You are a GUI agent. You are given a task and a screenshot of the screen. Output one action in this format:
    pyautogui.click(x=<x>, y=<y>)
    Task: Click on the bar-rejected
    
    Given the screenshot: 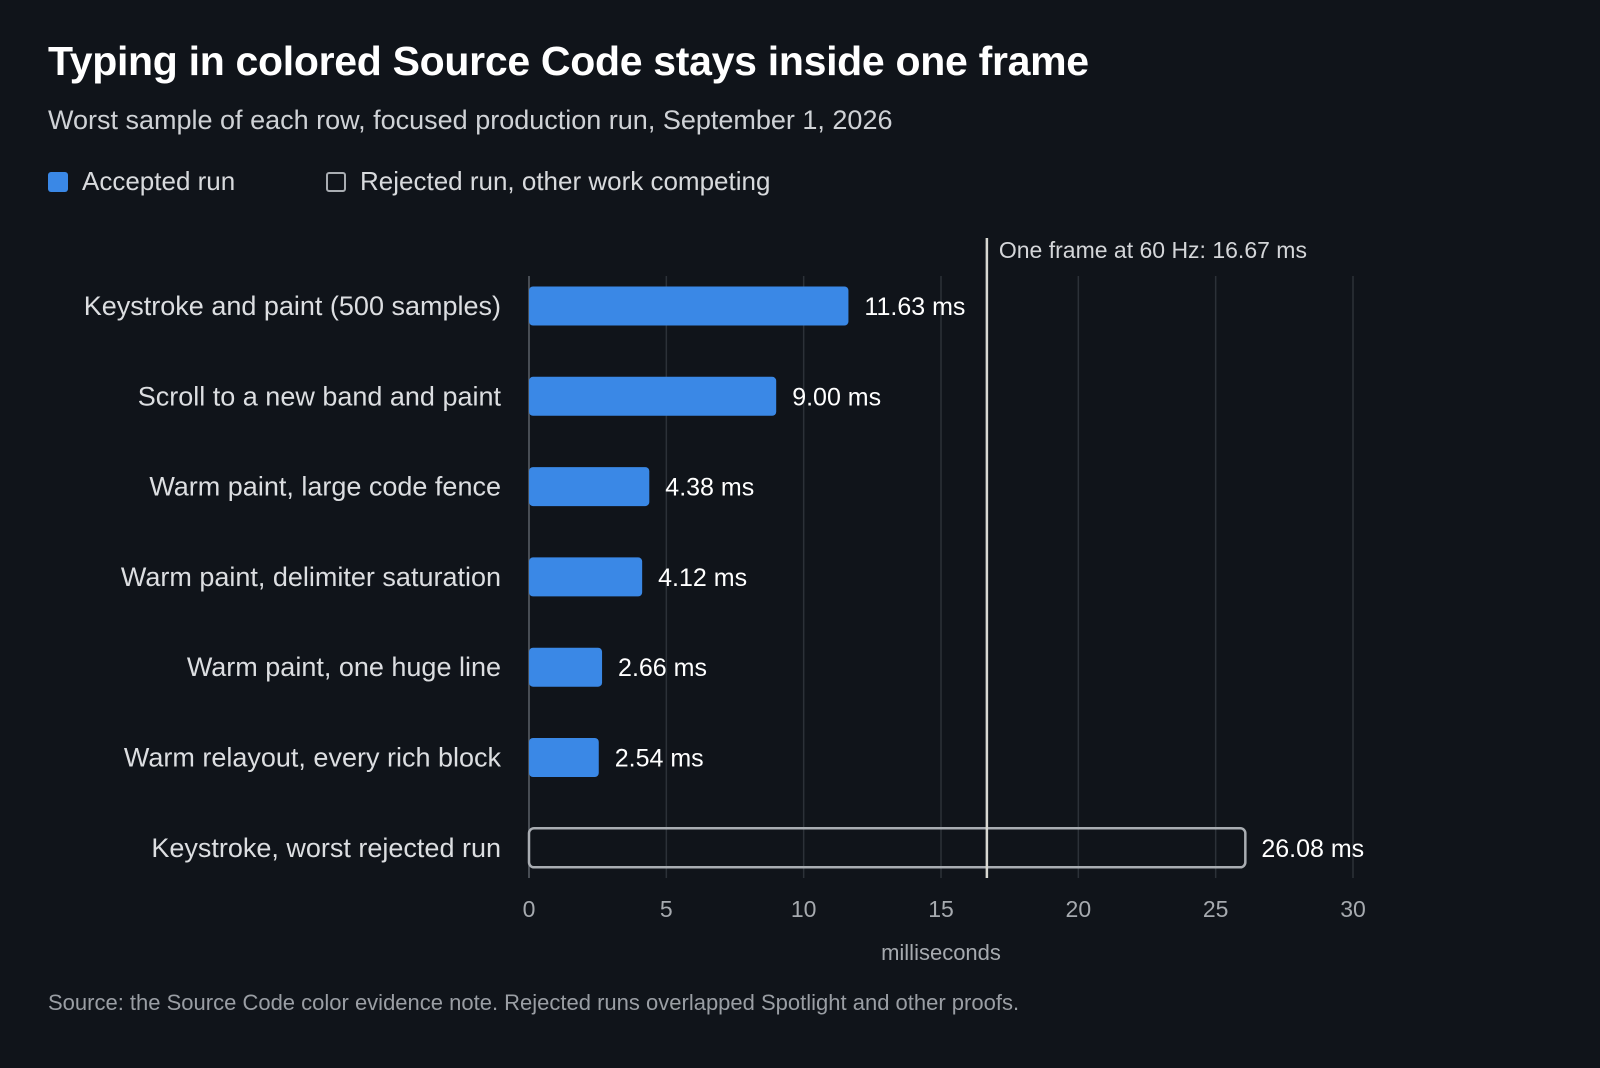 What is the action you would take?
    pyautogui.click(x=887, y=848)
    